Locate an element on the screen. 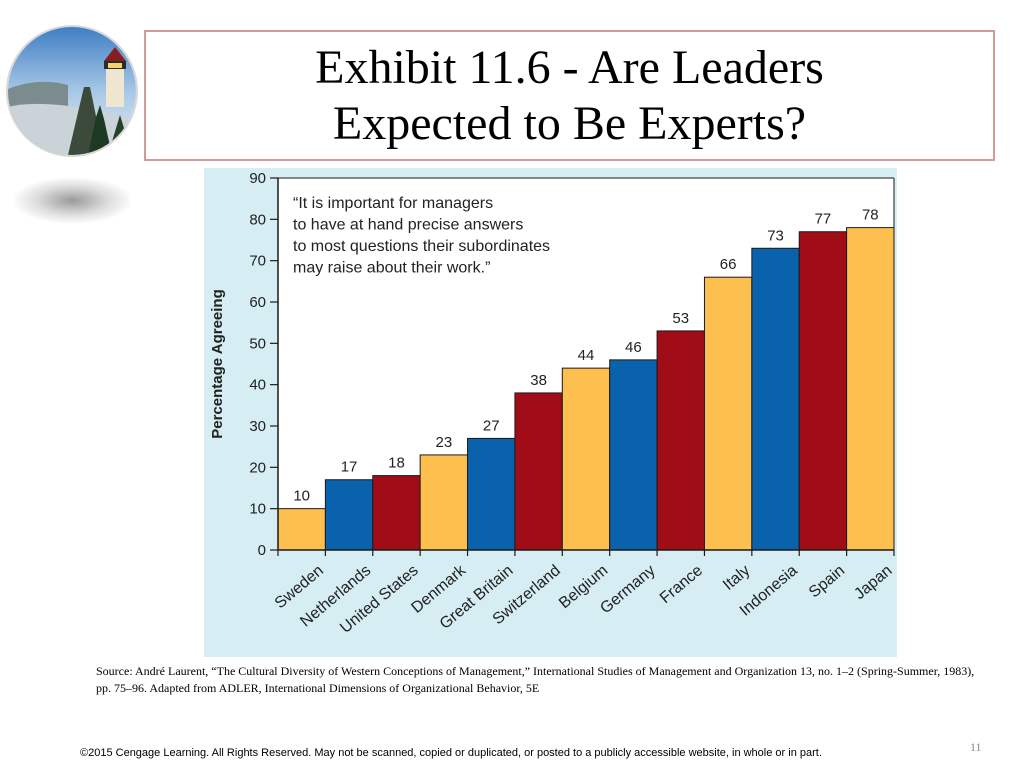  y-tick-label: 40 is located at coordinates (257, 385).